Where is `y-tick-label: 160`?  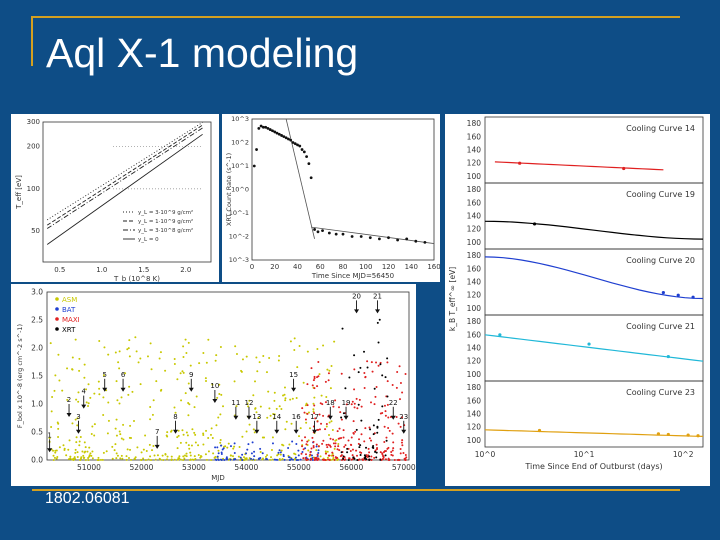
y-tick-label: 160 is located at coordinates (474, 202).